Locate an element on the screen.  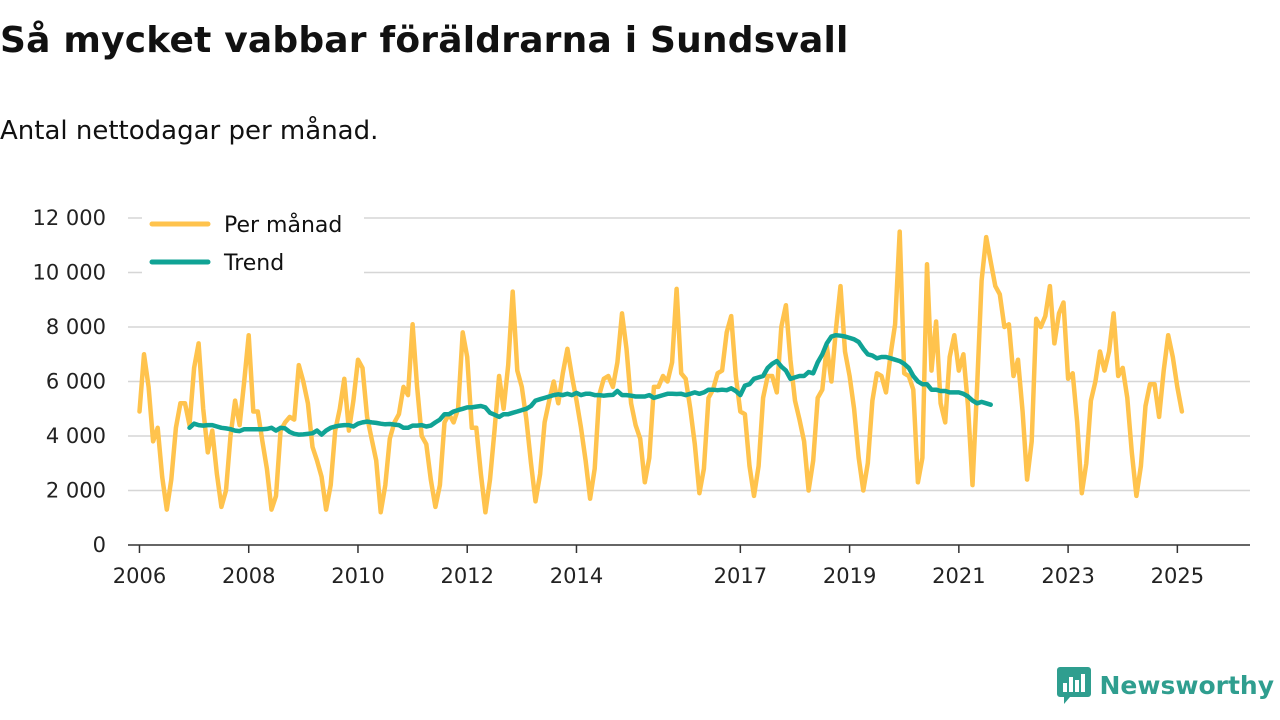
legend-label-per-manad: Per månad is located at coordinates (283, 225).